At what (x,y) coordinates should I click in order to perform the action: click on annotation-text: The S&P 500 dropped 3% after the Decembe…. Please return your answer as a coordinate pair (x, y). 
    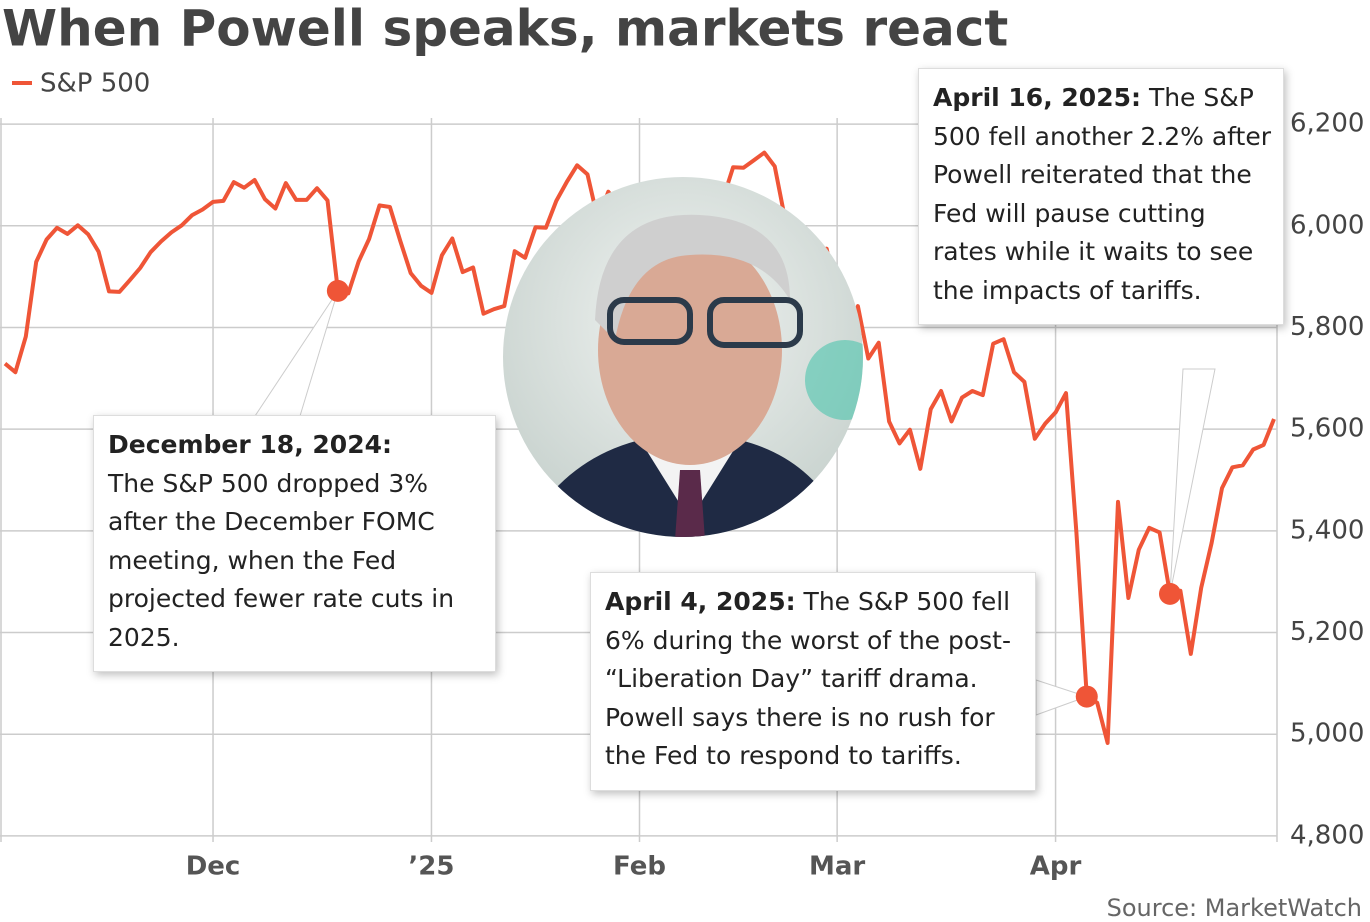
    Looking at the image, I should click on (281, 560).